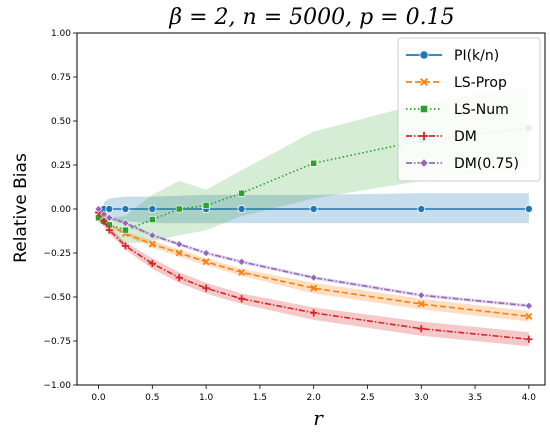 The image size is (550, 433). I want to click on legend-label-4: DM(0.75), so click(486, 164).